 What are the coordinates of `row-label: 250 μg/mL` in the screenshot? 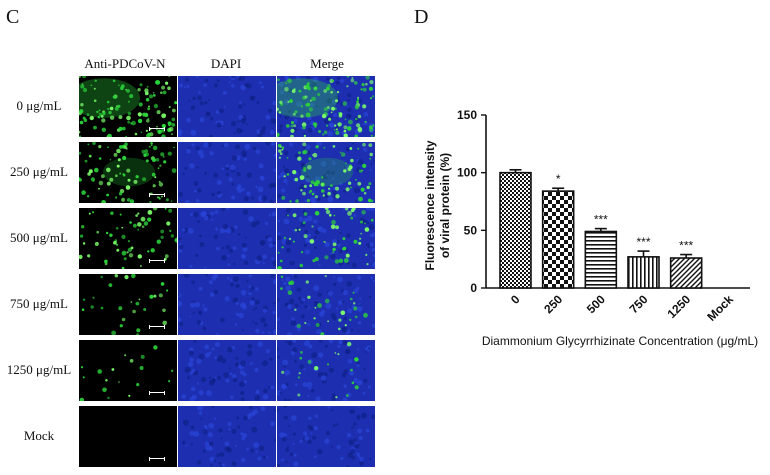 It's located at (39, 171).